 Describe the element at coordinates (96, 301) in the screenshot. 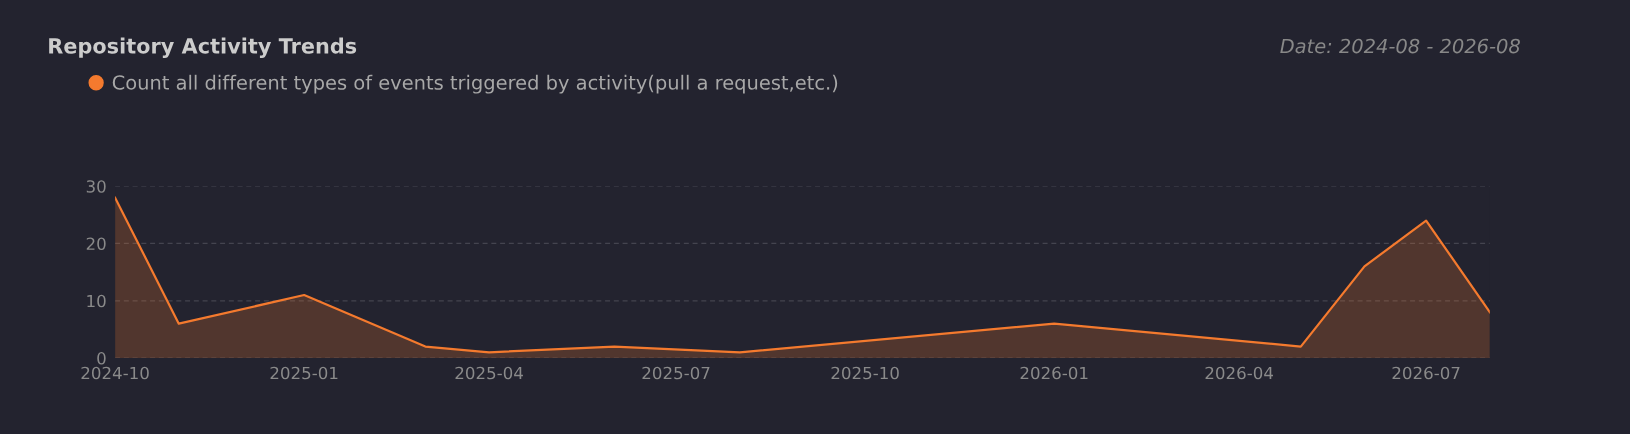

I see `y-tick-label: 10` at that location.